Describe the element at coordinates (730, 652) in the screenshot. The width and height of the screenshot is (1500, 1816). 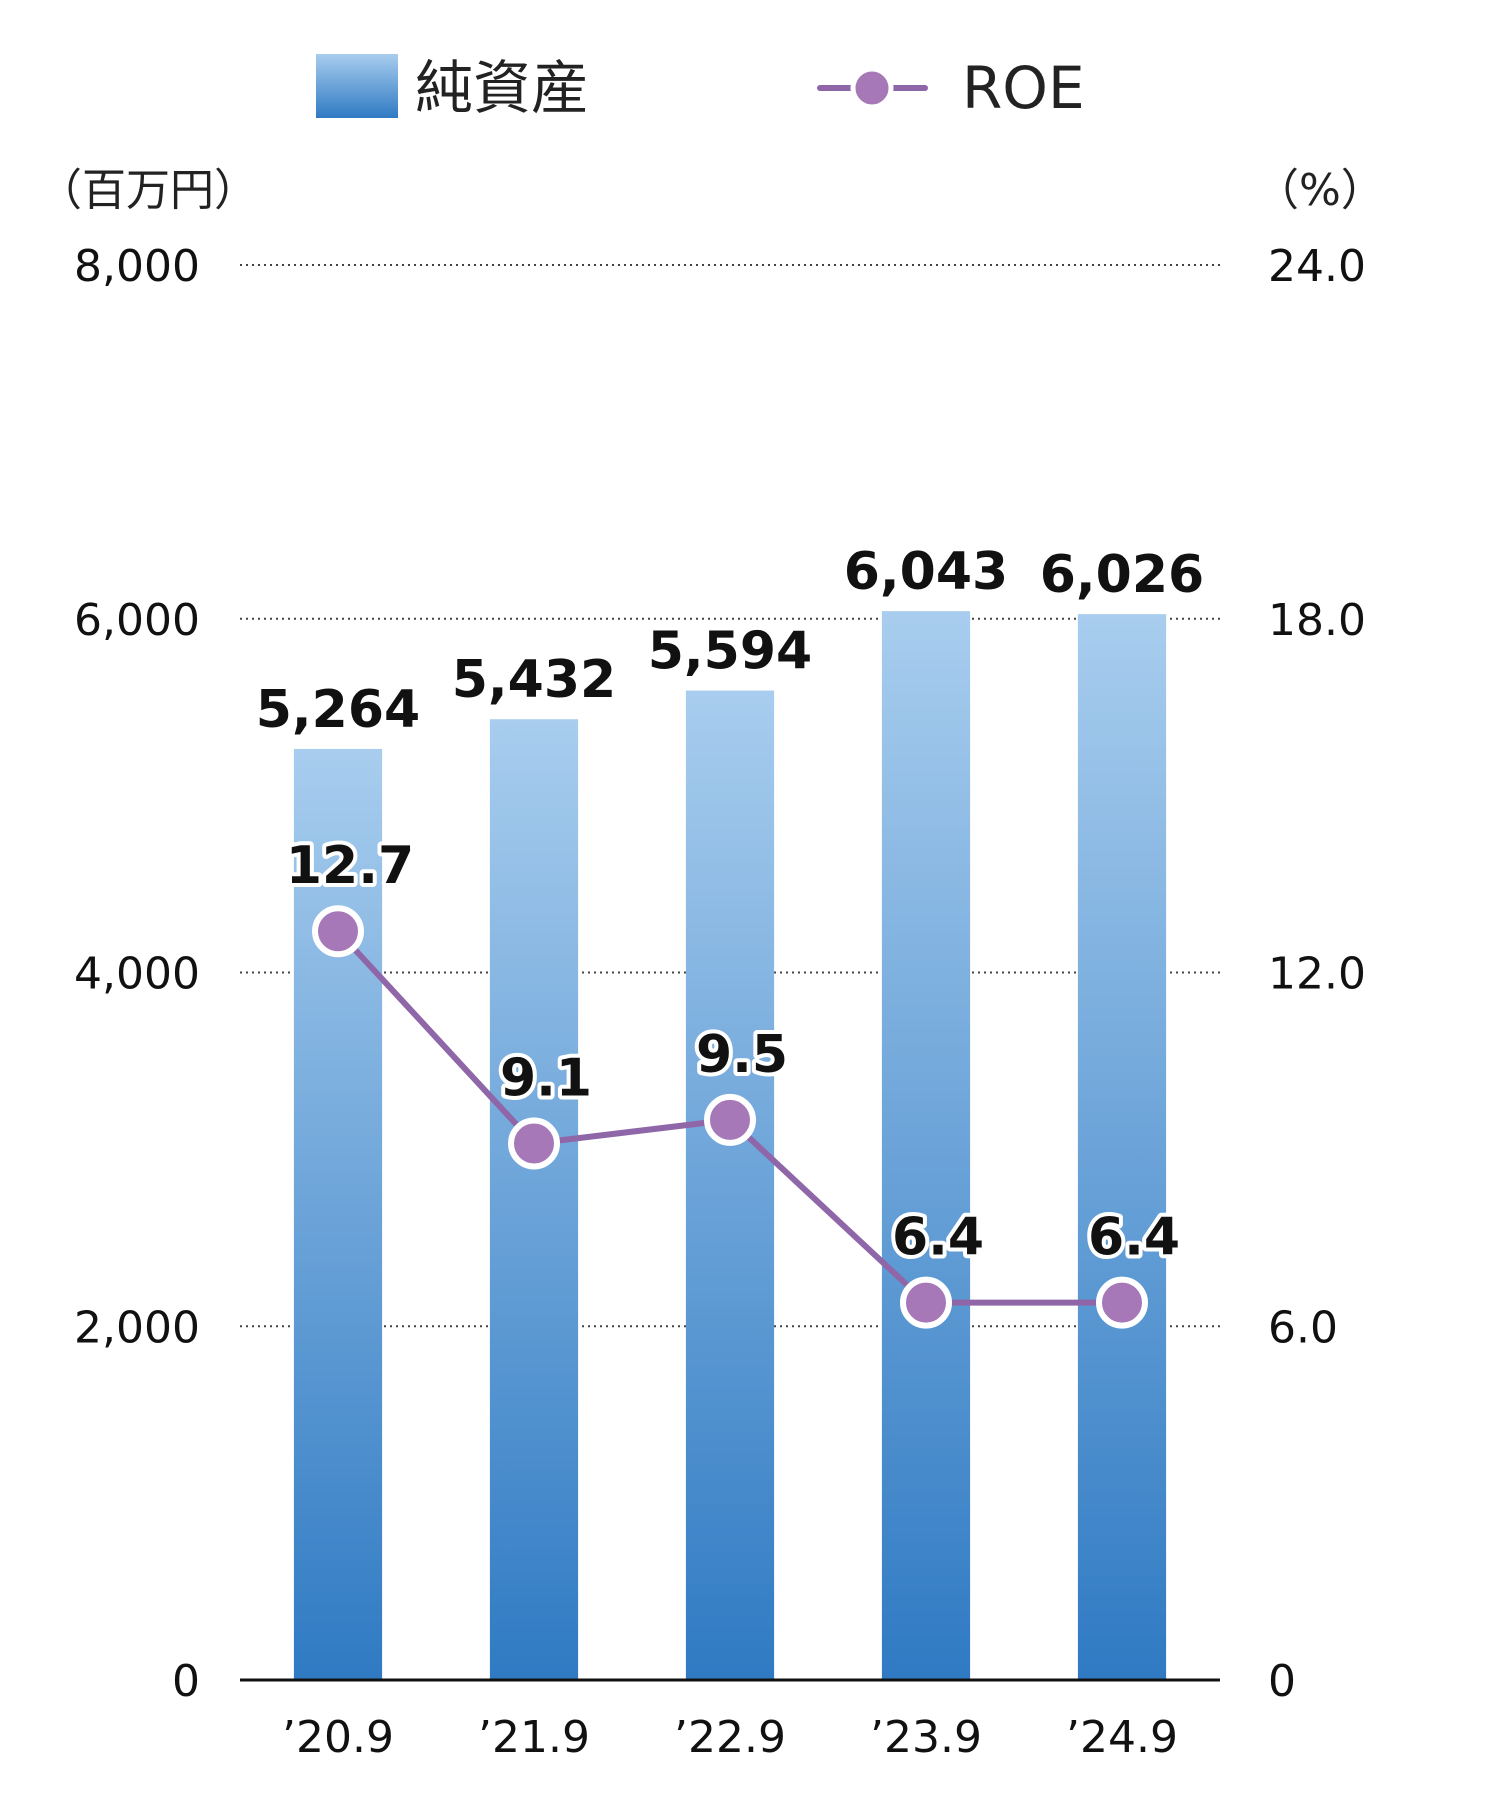
I see `bar-value-label: 5,594` at that location.